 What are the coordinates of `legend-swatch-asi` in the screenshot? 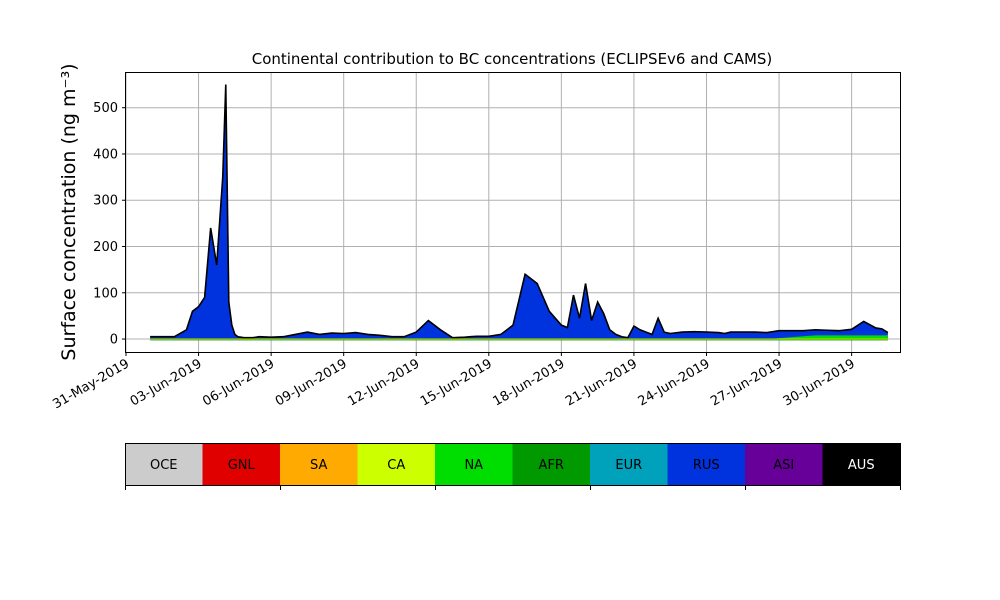 It's located at (784, 464).